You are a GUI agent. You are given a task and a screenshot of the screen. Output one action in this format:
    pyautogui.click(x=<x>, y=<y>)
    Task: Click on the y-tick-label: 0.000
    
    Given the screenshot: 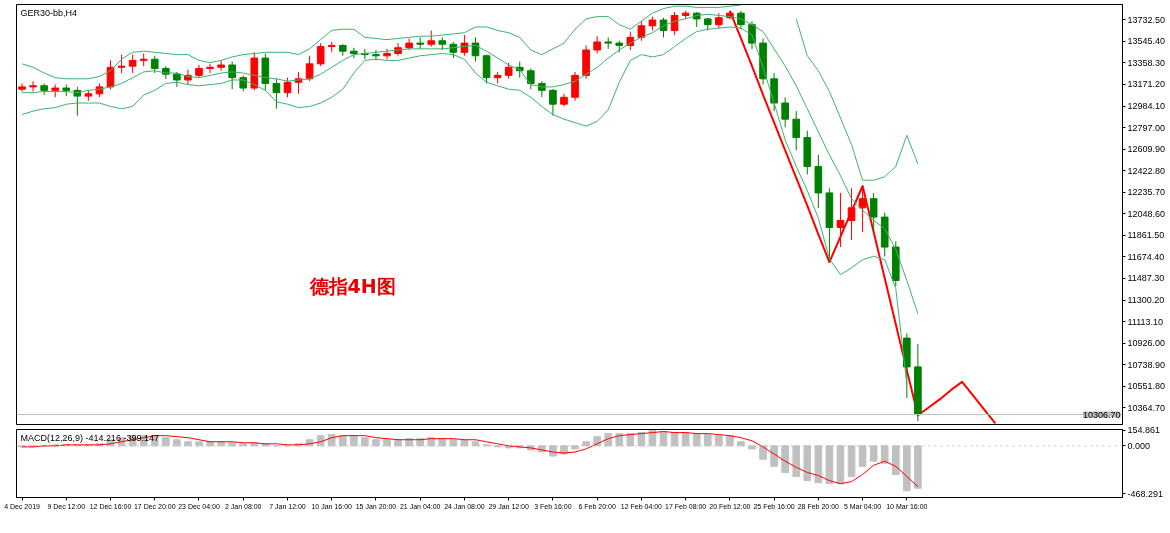 What is the action you would take?
    pyautogui.click(x=1139, y=445)
    